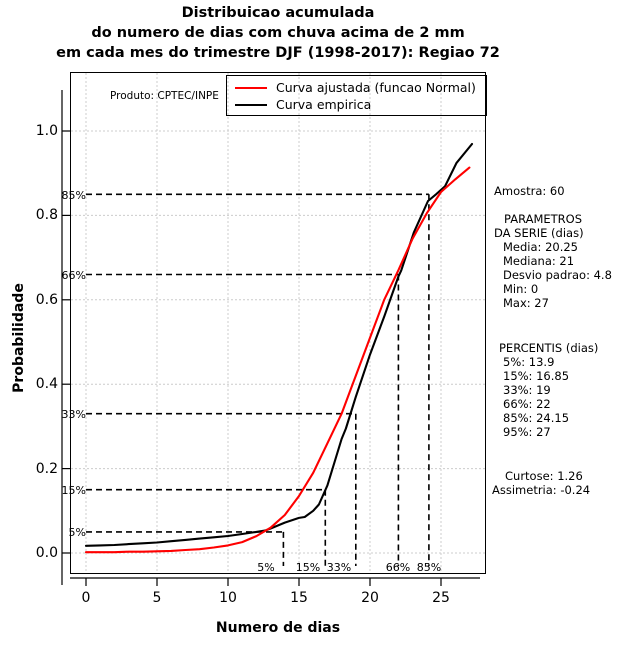  Describe the element at coordinates (46, 384) in the screenshot. I see `ytick-label-0.4: 0.4` at that location.